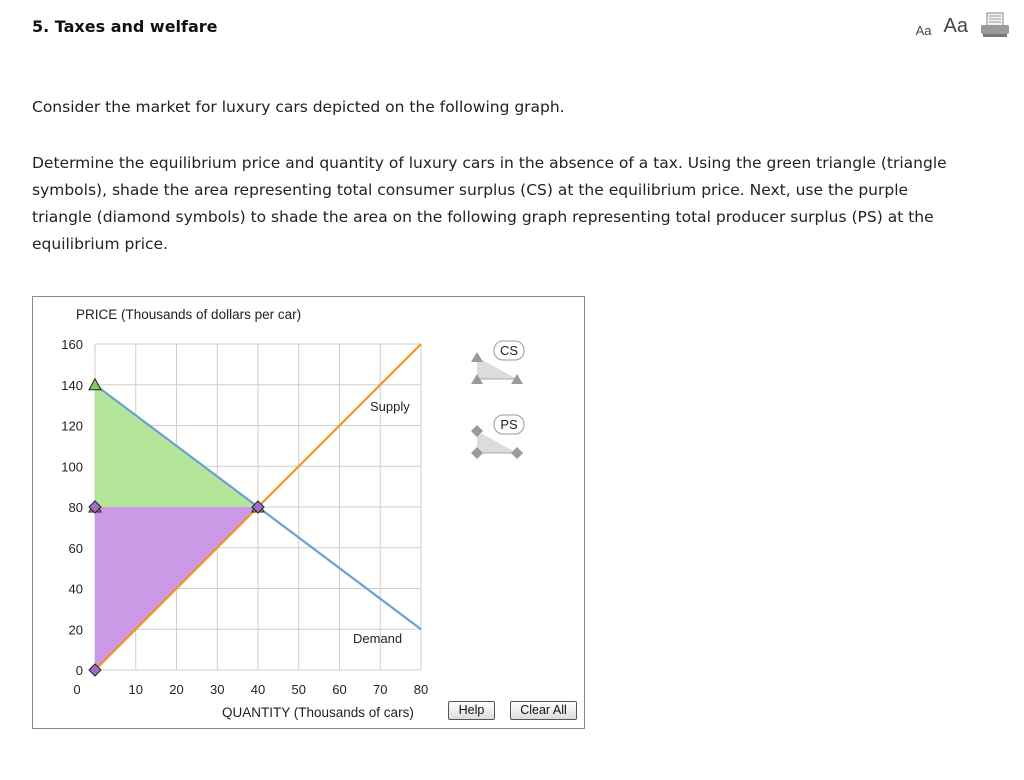 This screenshot has width=1024, height=780. I want to click on x-tick-label: 50, so click(299, 689).